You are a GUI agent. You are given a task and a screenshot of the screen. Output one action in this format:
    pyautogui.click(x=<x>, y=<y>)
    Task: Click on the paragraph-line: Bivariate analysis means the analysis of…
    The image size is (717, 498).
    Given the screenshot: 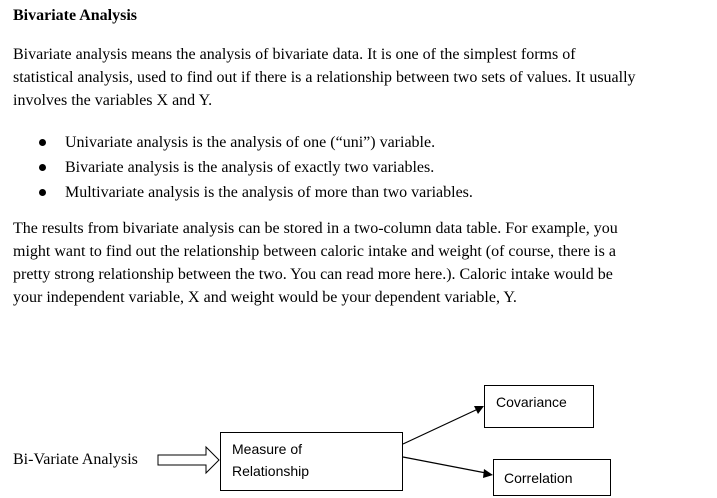 What is the action you would take?
    pyautogui.click(x=294, y=54)
    